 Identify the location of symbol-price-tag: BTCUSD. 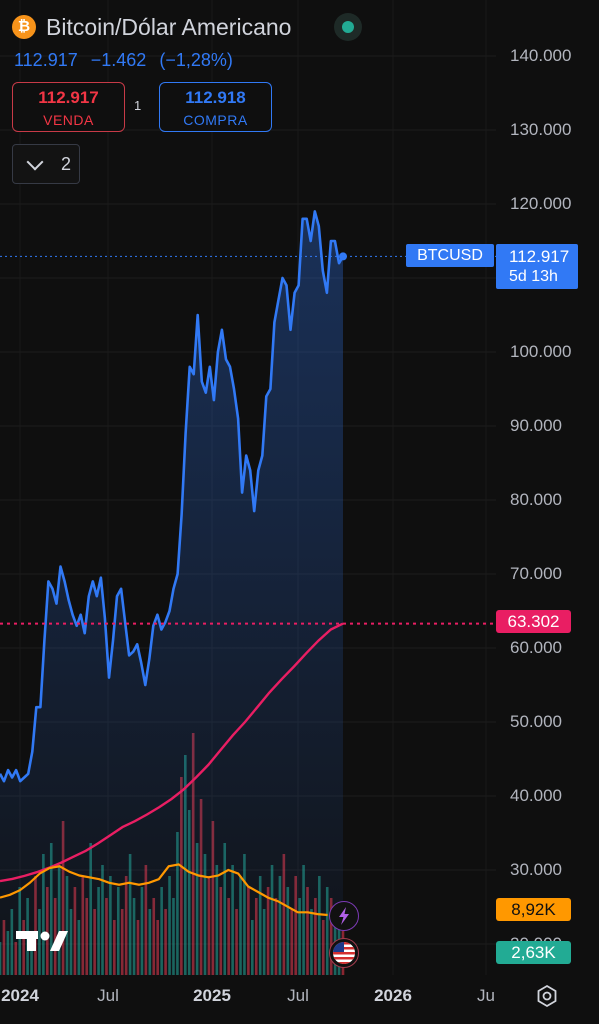
(450, 255).